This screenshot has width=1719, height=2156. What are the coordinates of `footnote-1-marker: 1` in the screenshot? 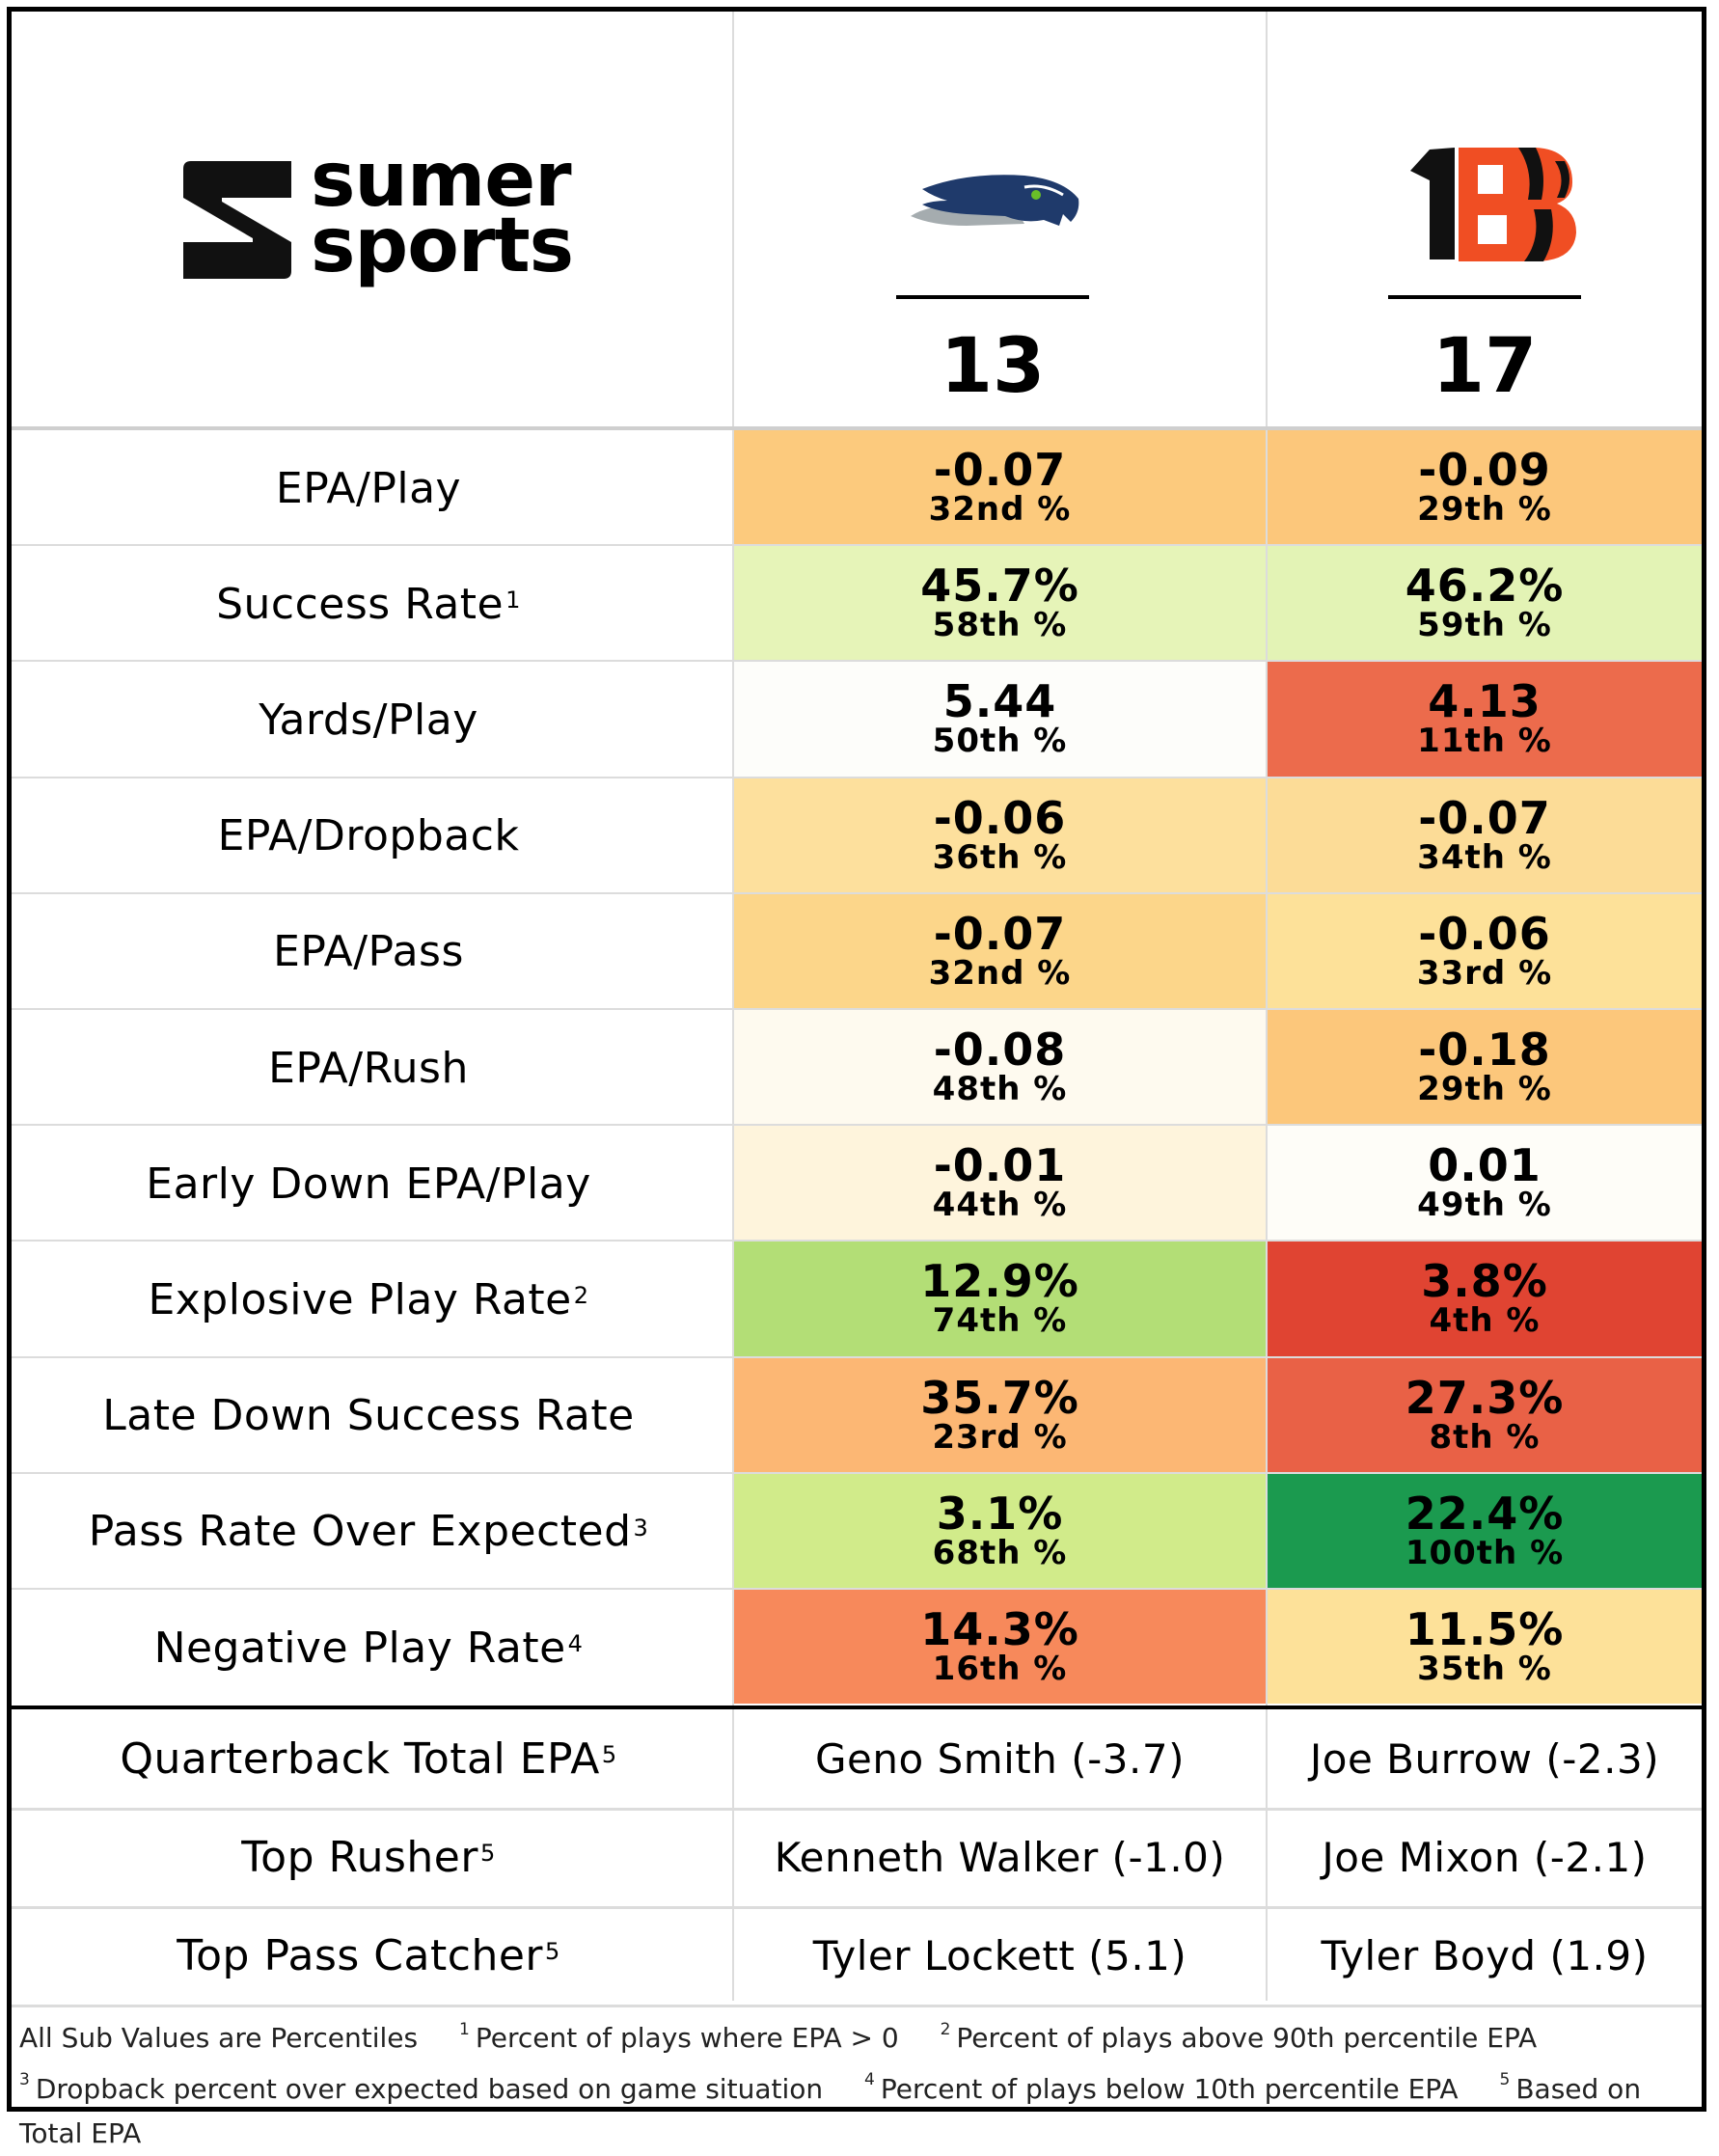 It's located at (465, 2029).